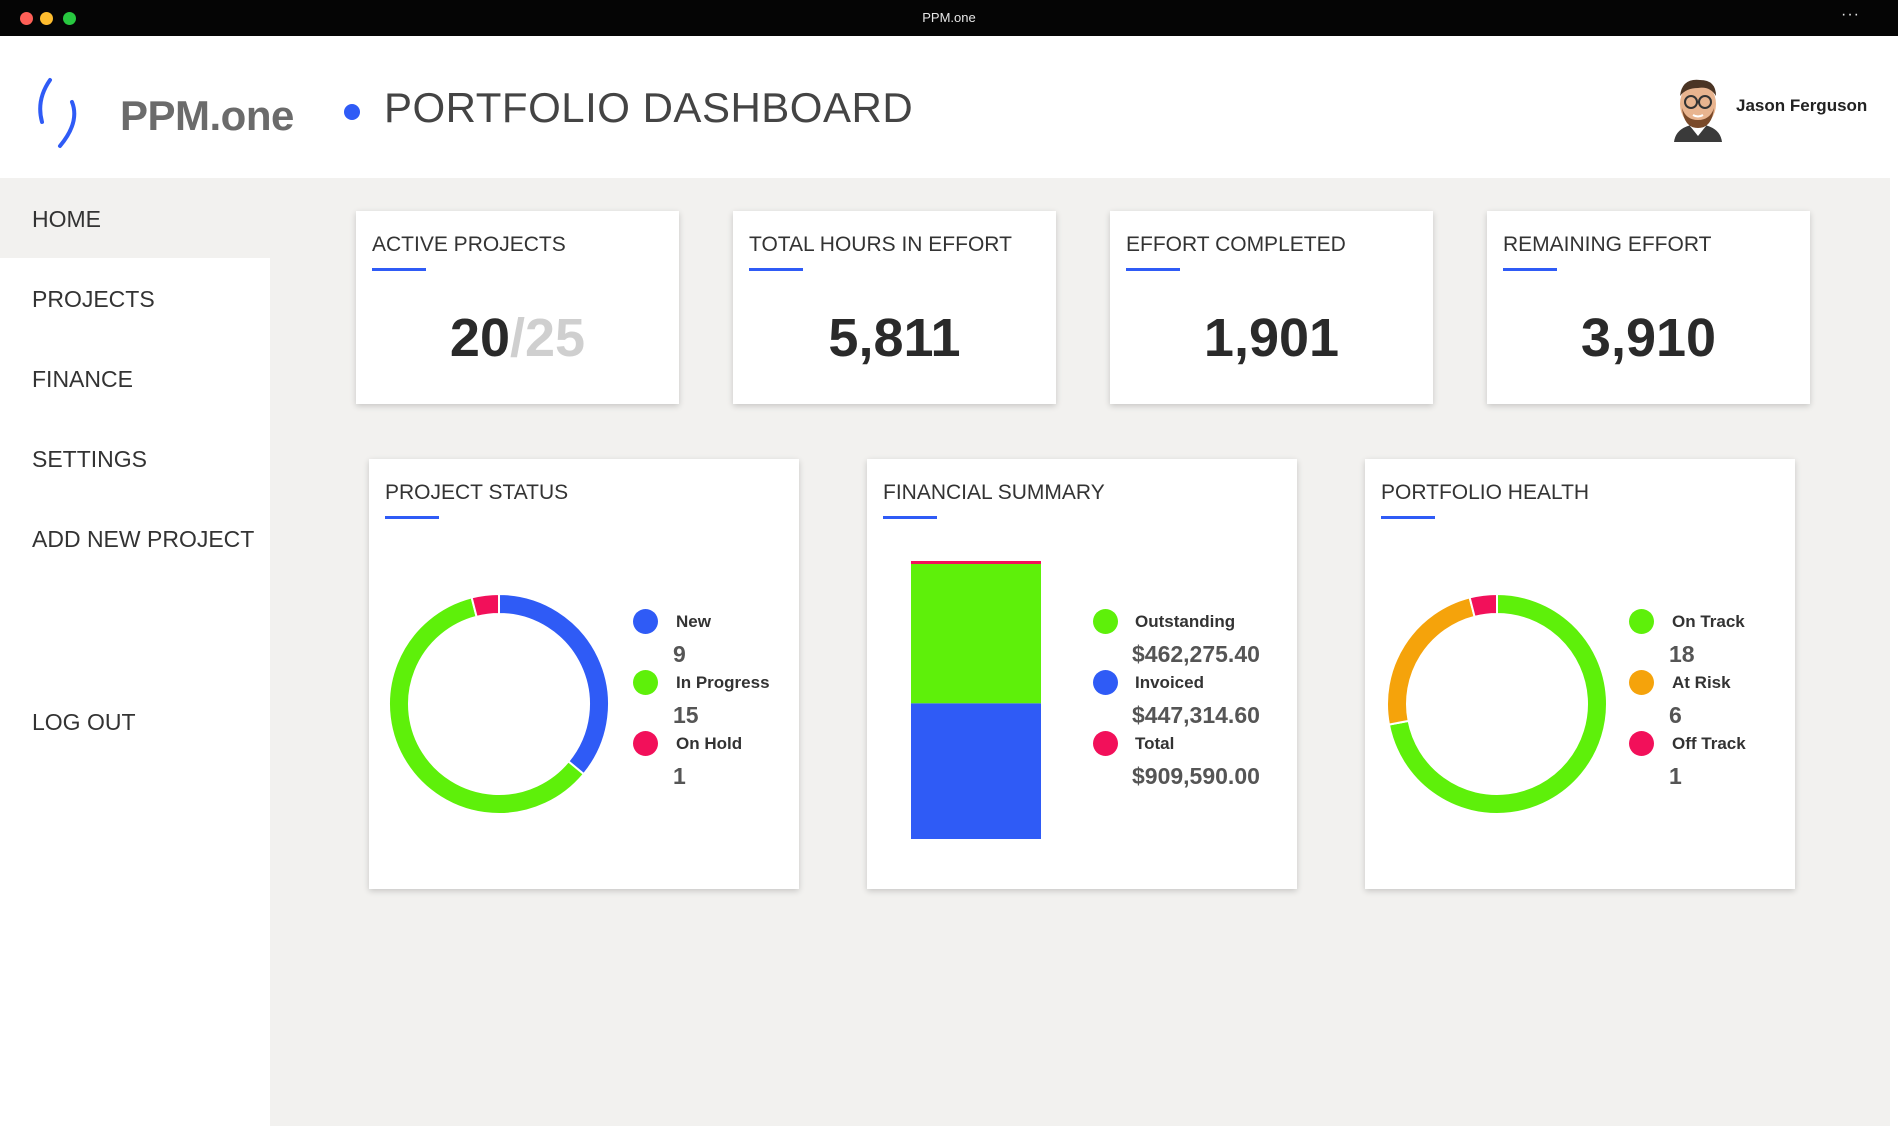 The image size is (1898, 1126). What do you see at coordinates (487, 705) in the screenshot?
I see `donut-slice-in-progress` at bounding box center [487, 705].